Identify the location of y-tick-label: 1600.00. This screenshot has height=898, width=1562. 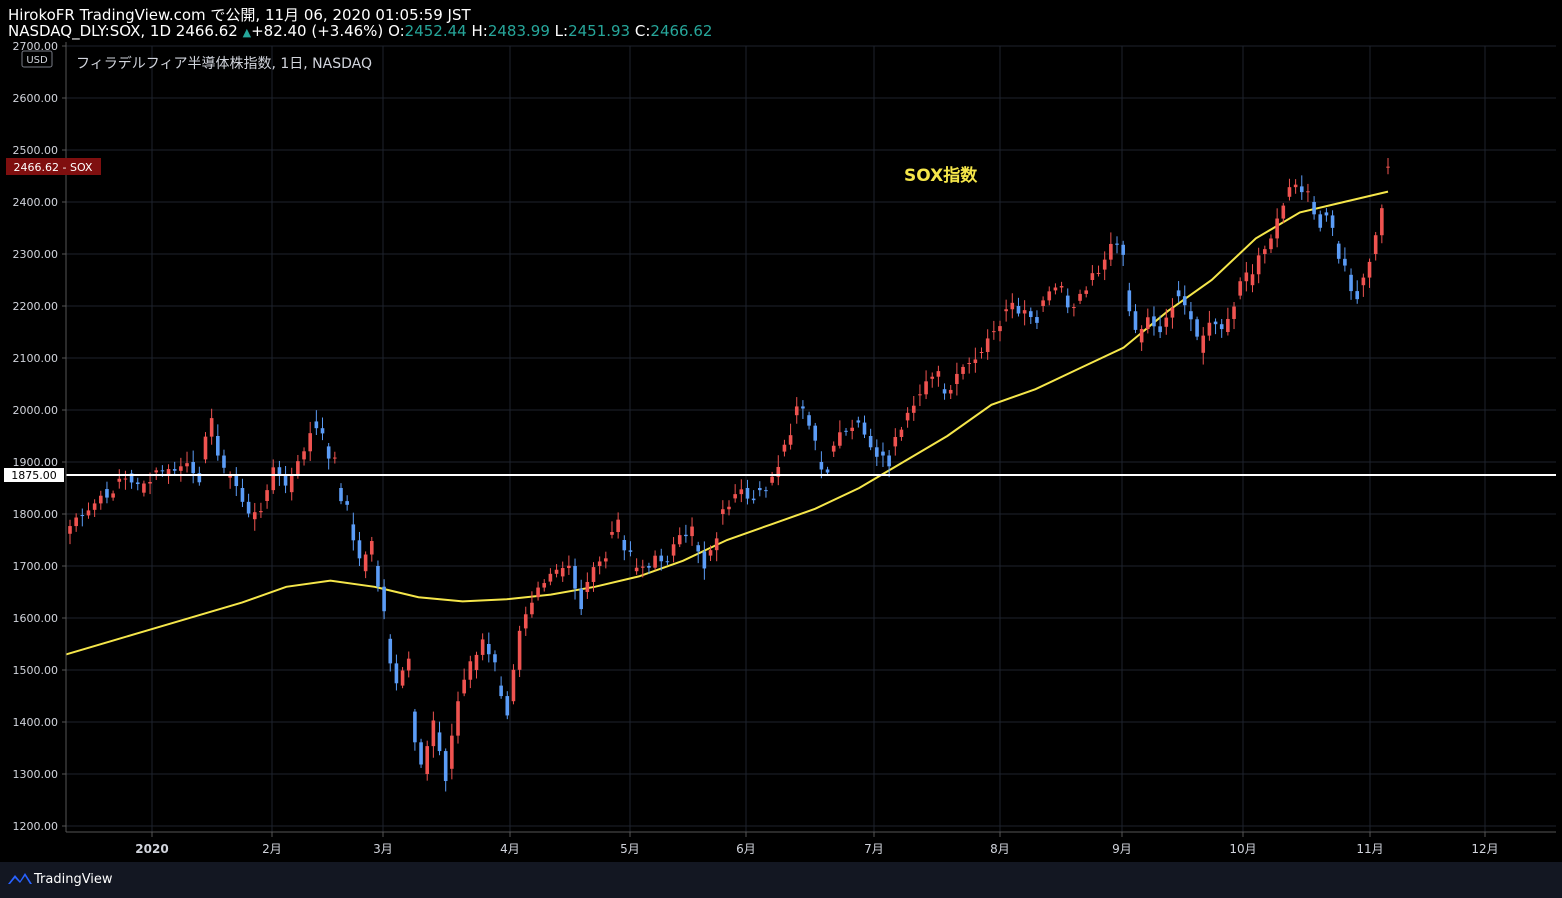
(36, 618).